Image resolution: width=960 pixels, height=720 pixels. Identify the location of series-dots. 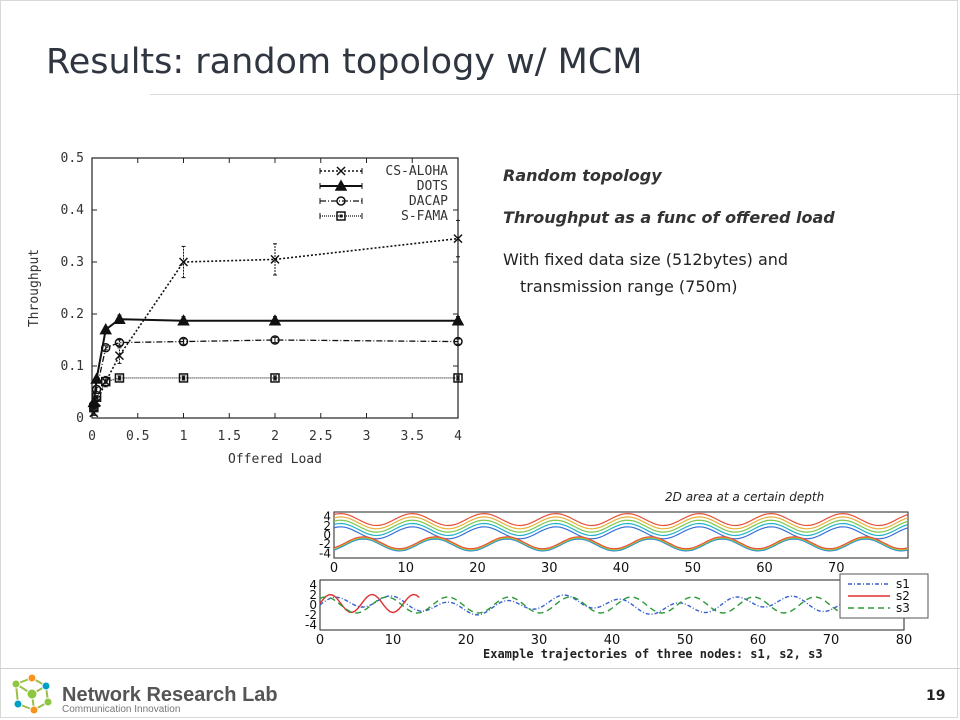
(276, 360).